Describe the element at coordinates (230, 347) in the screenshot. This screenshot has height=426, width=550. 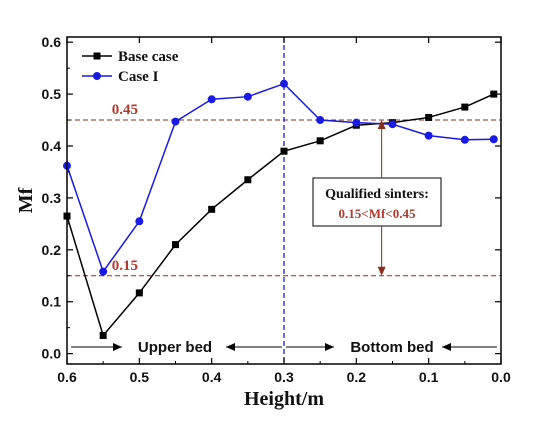
I see `upper-bed-arrowhead-right` at that location.